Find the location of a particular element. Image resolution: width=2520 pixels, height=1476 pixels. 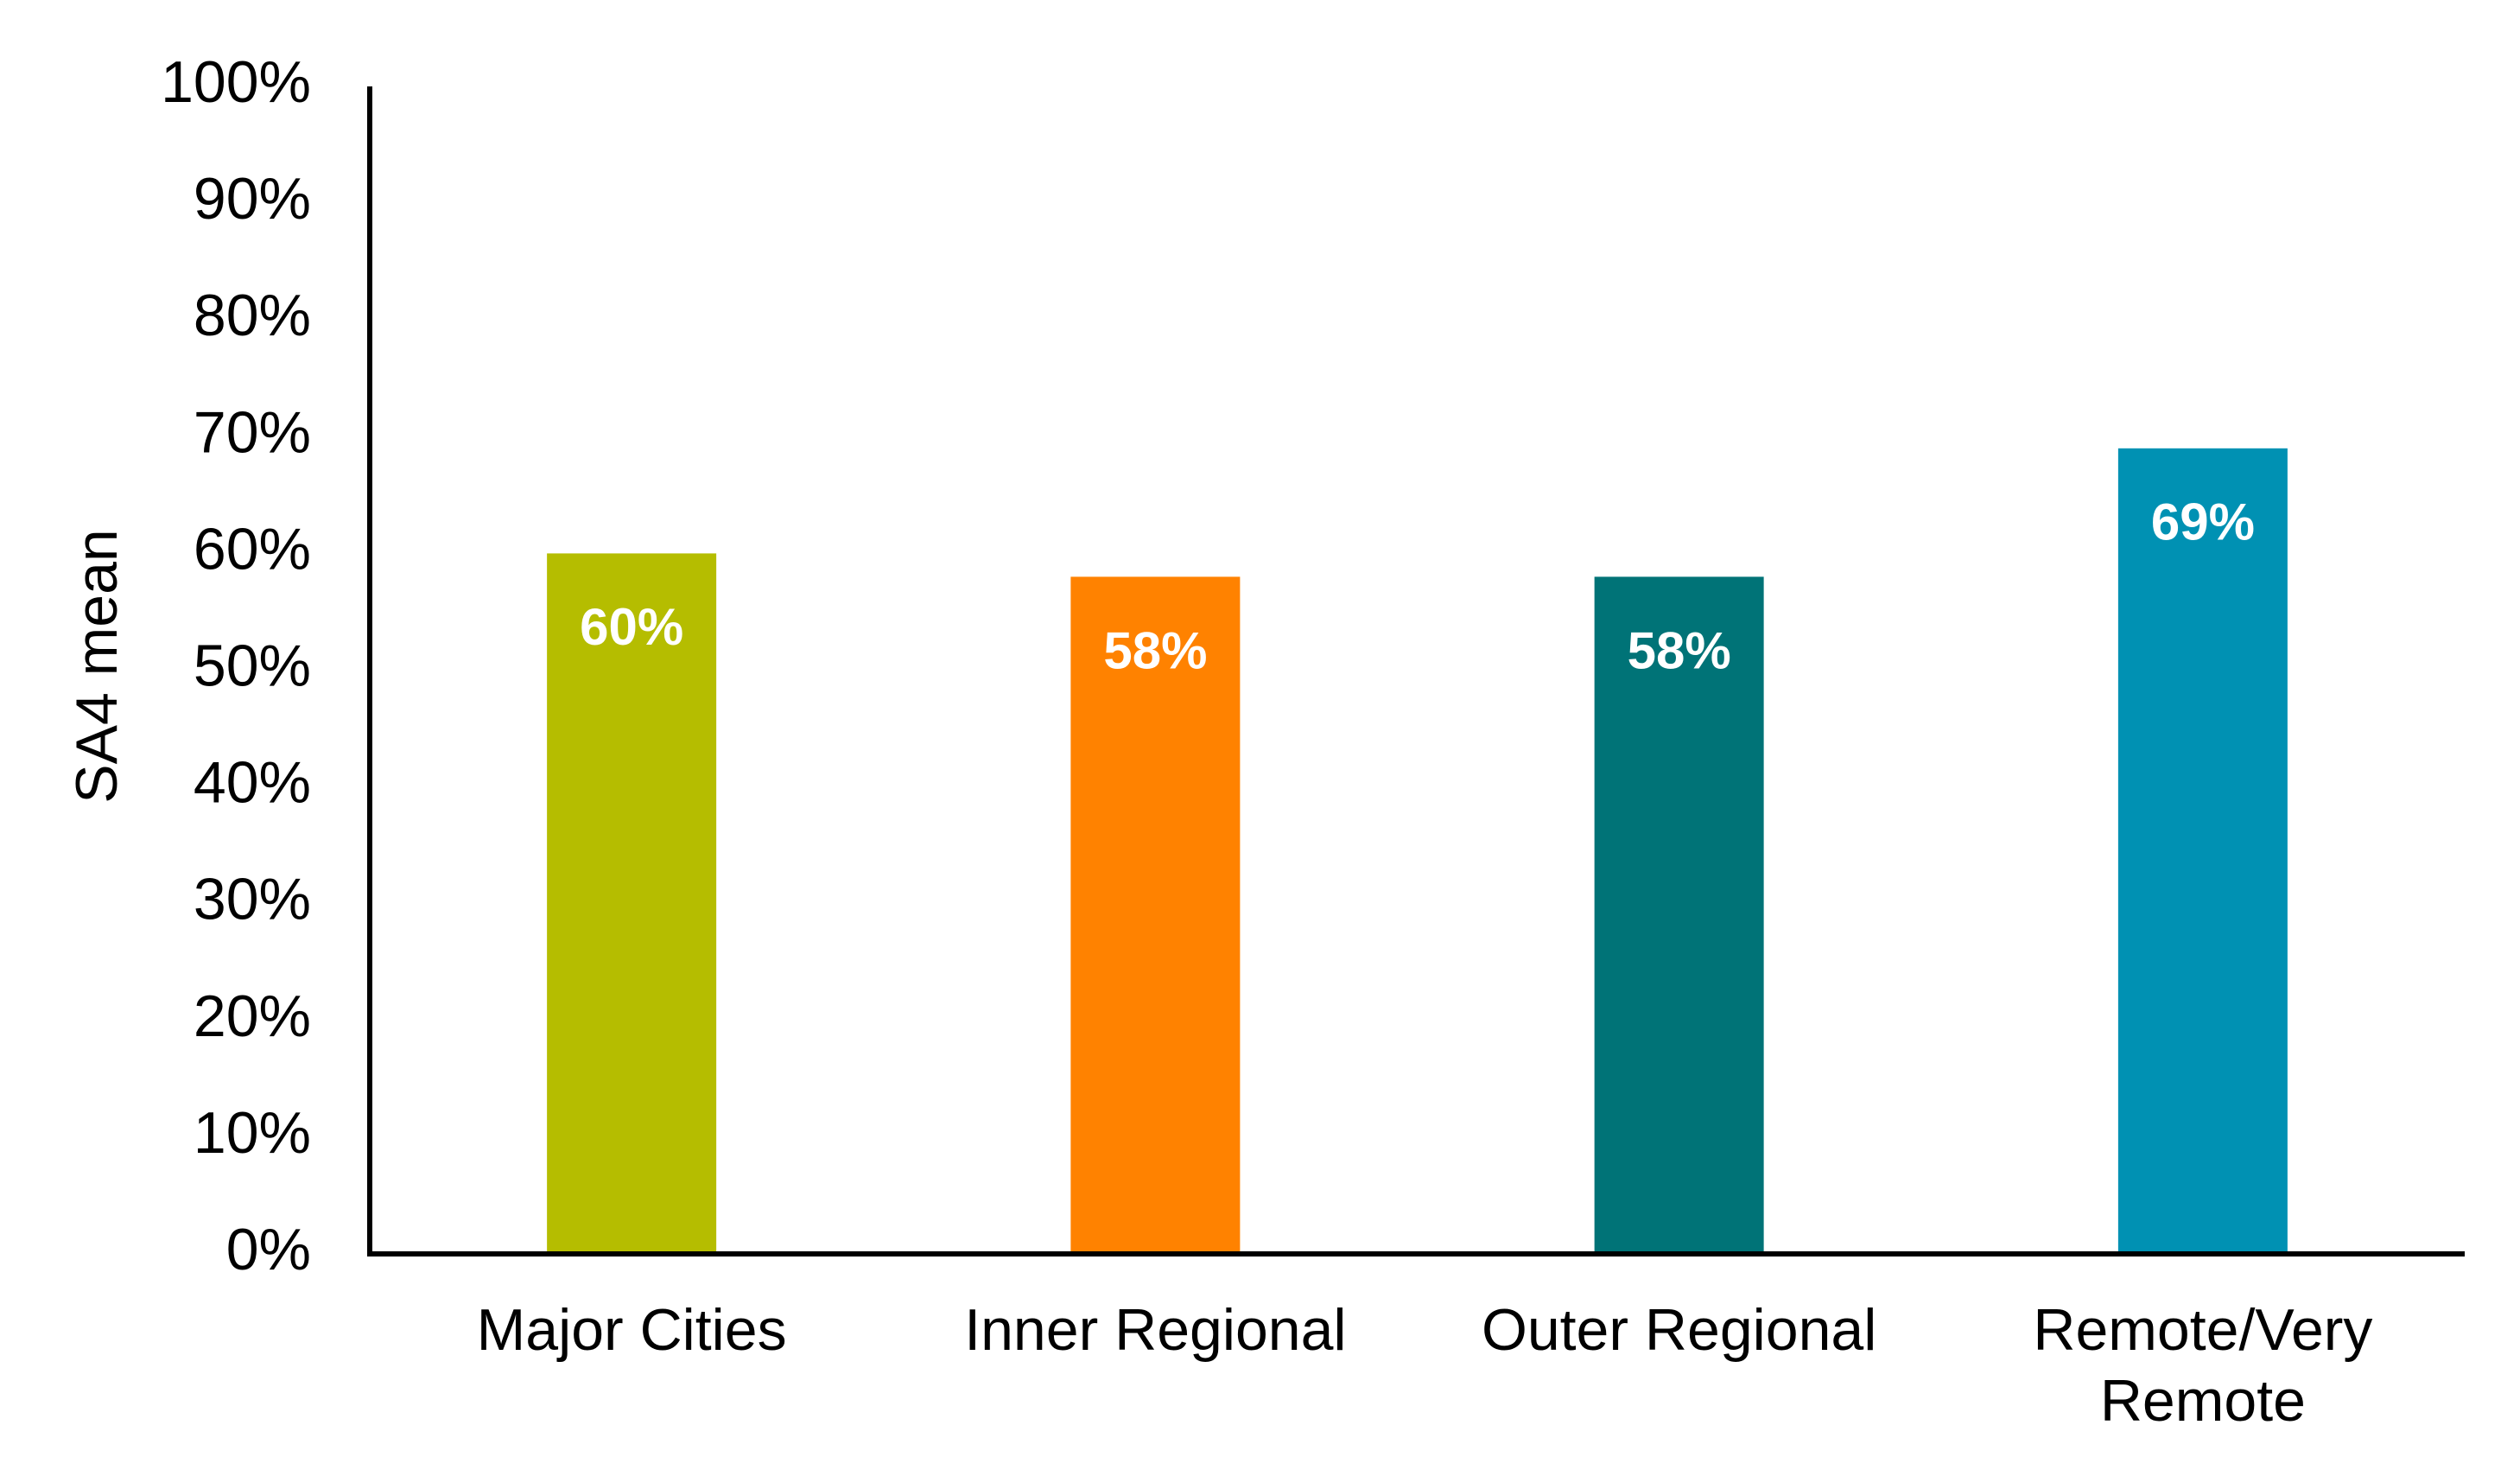

y-tick-label: 60% is located at coordinates (253, 549).